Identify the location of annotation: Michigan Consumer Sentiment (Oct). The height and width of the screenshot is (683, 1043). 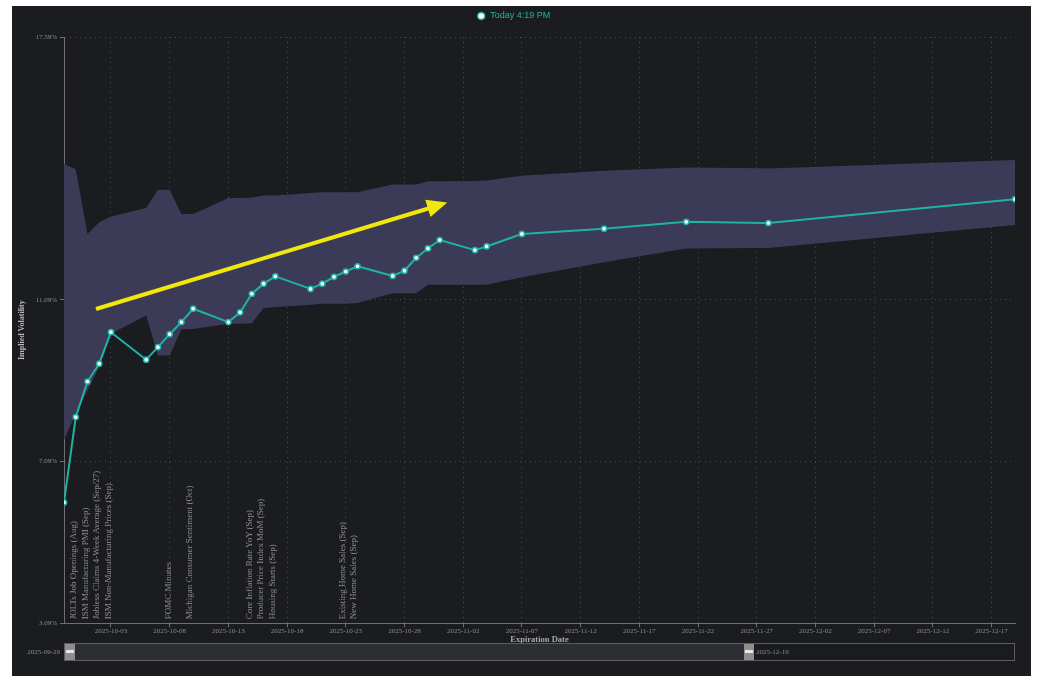
(189, 552).